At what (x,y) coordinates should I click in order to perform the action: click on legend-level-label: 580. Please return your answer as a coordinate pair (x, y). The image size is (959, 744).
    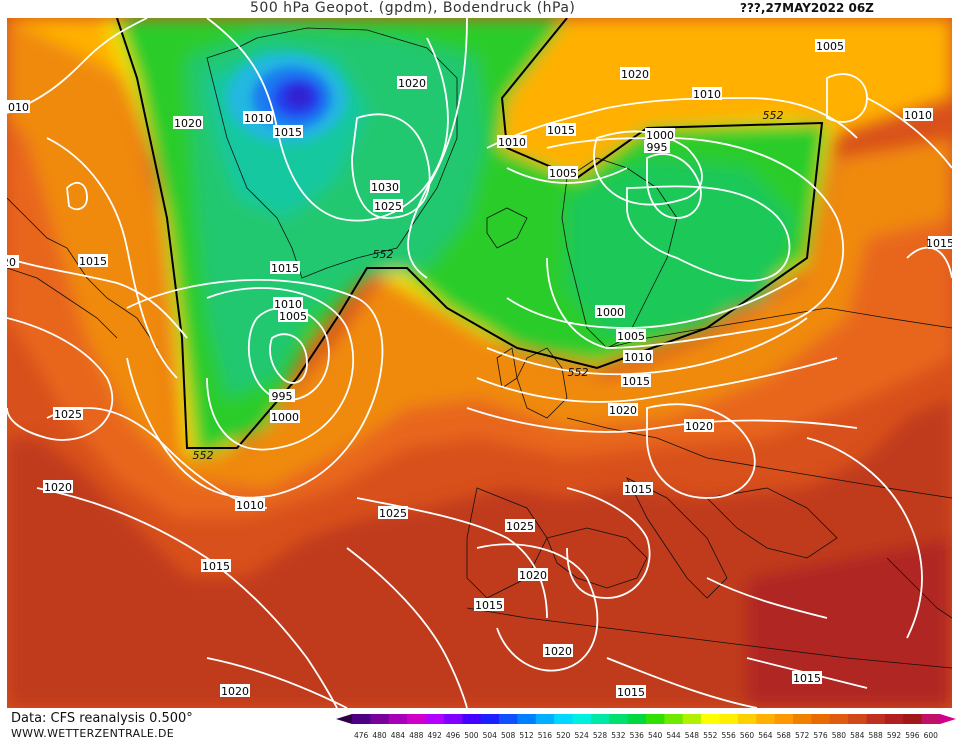
    Looking at the image, I should click on (839, 735).